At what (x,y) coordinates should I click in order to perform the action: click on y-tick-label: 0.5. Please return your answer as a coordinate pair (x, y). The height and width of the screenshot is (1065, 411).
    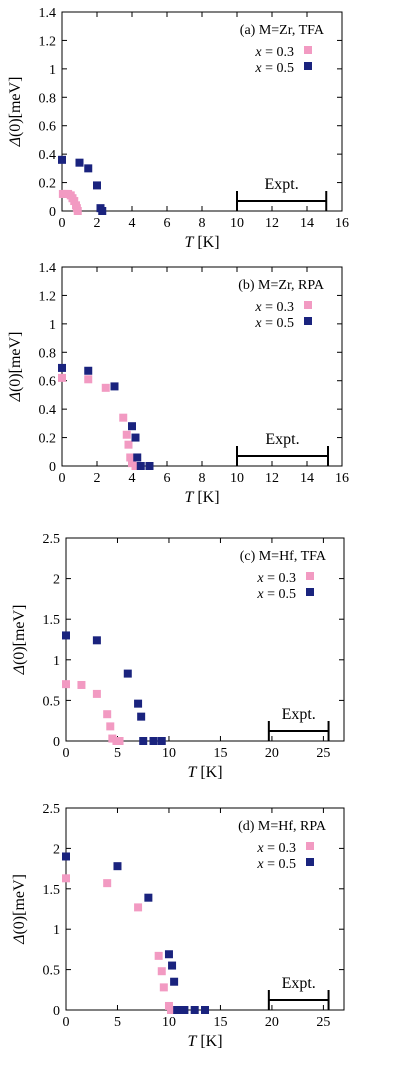
    Looking at the image, I should click on (52, 971).